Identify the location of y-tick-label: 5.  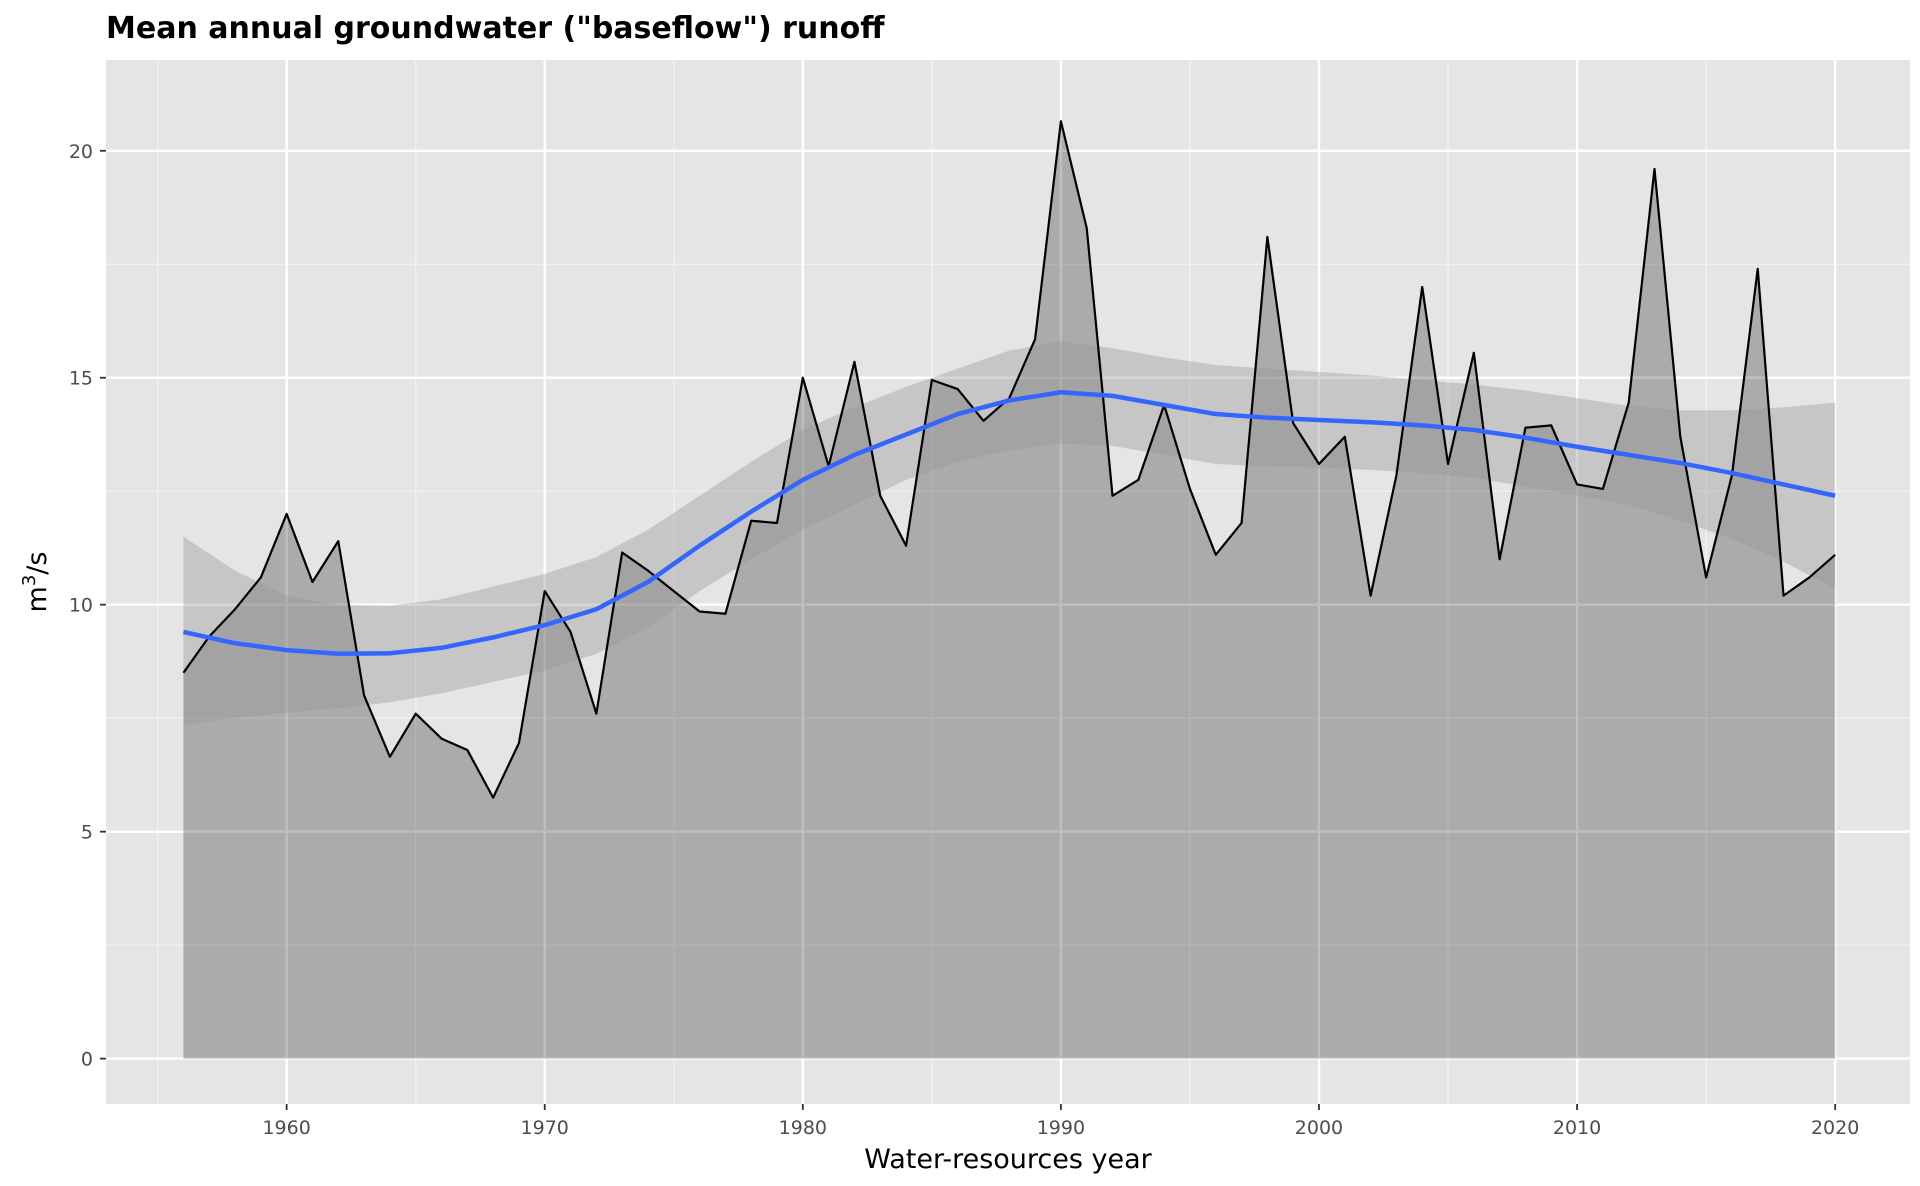
(87, 833).